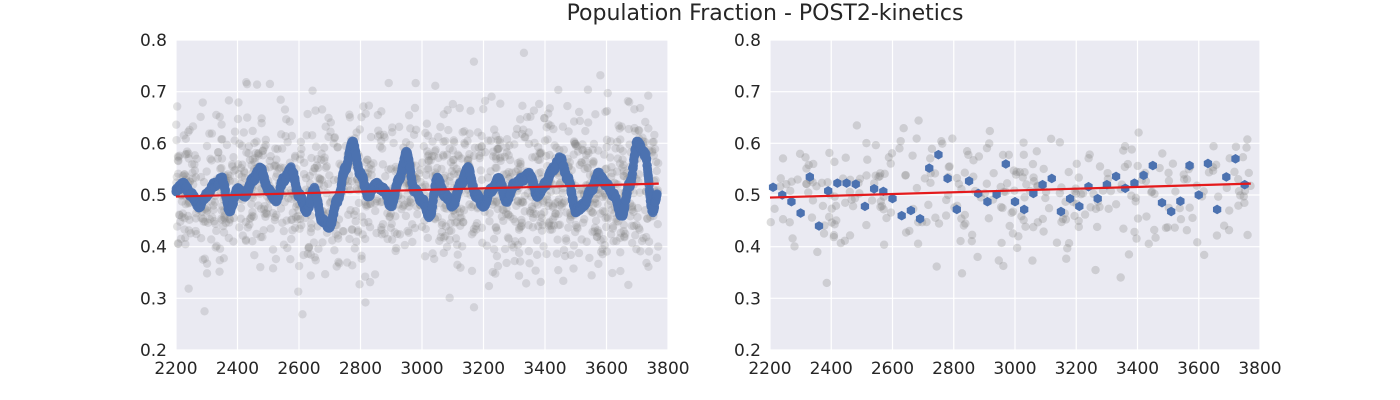 This screenshot has height=400, width=1400. I want to click on left-smoothed-points, so click(416, 184).